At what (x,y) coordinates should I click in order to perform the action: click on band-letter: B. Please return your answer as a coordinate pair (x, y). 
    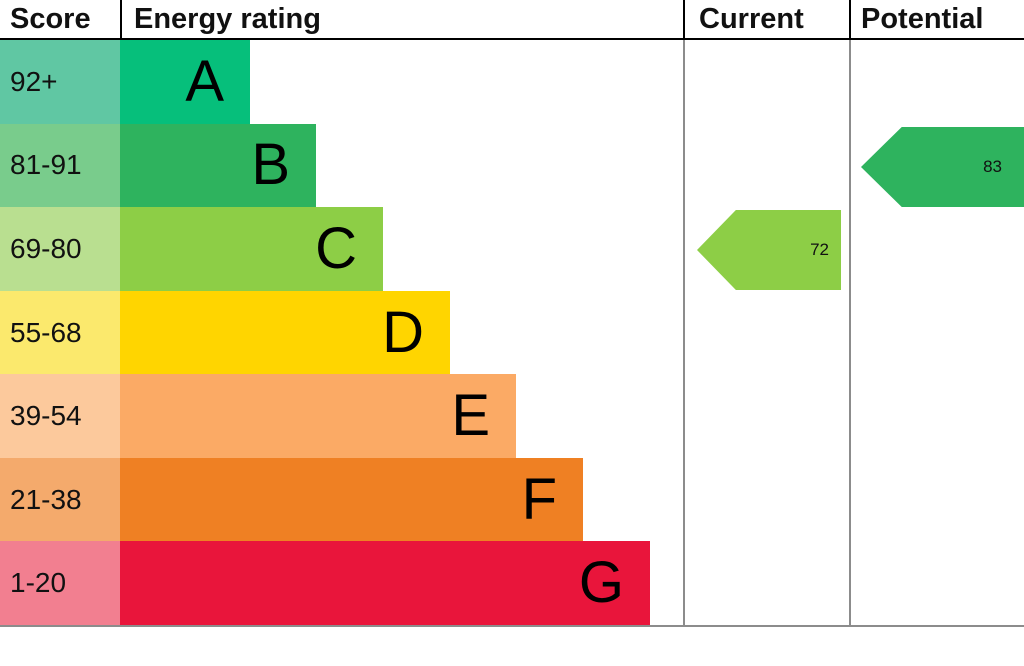
    Looking at the image, I should click on (270, 165).